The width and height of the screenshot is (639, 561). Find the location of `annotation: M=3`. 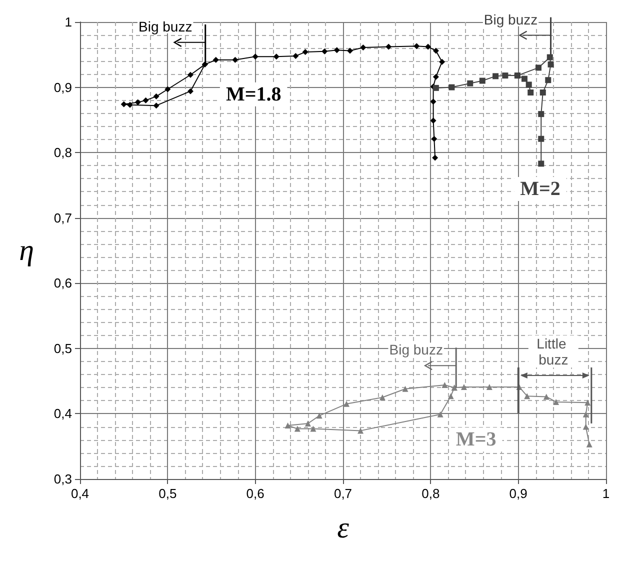

annotation: M=3 is located at coordinates (476, 439).